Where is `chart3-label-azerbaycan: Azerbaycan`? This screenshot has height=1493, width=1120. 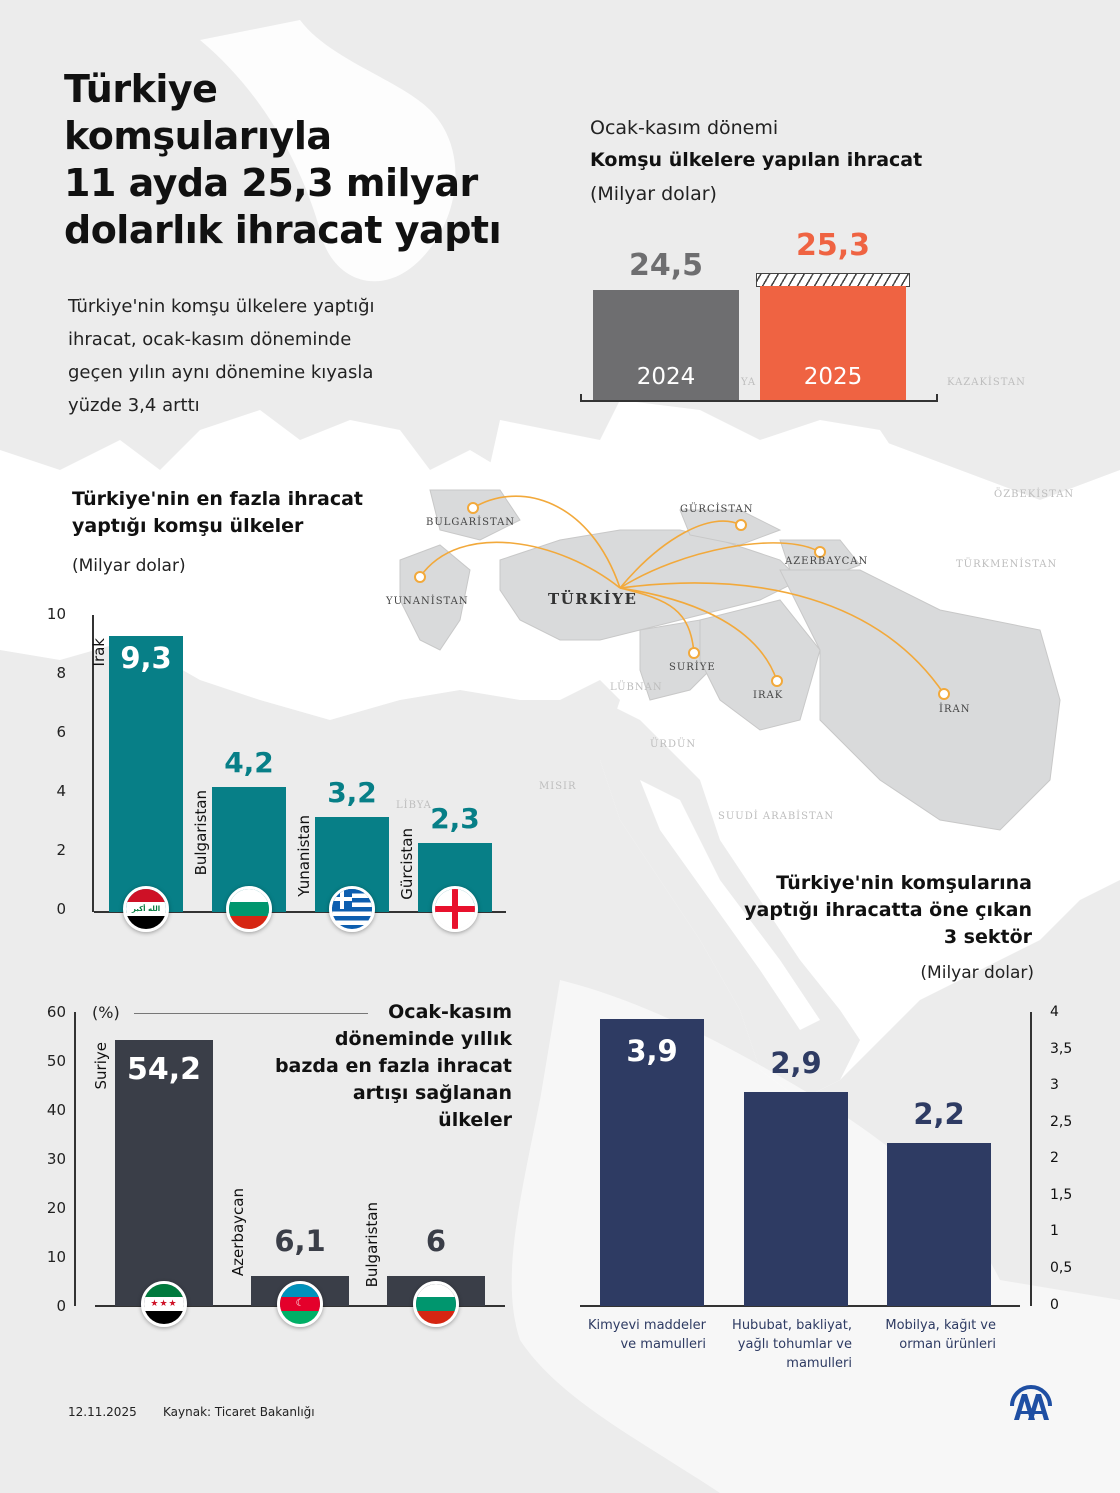 chart3-label-azerbaycan: Azerbaycan is located at coordinates (238, 1232).